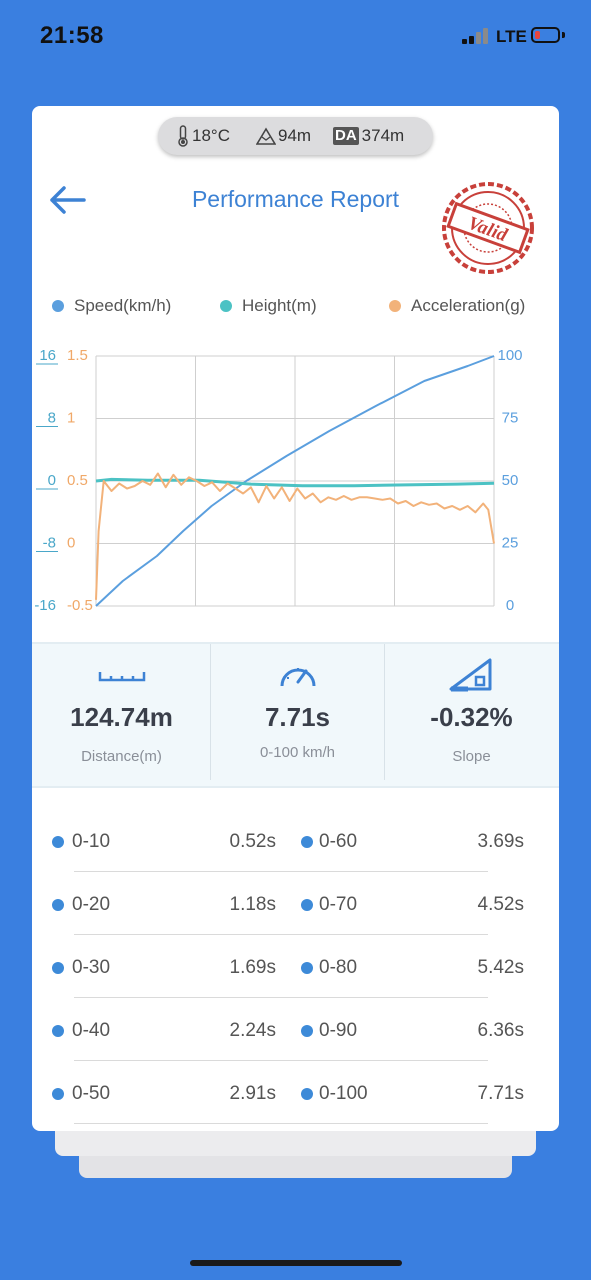  I want to click on distance-label: Distance(m), so click(121, 756).